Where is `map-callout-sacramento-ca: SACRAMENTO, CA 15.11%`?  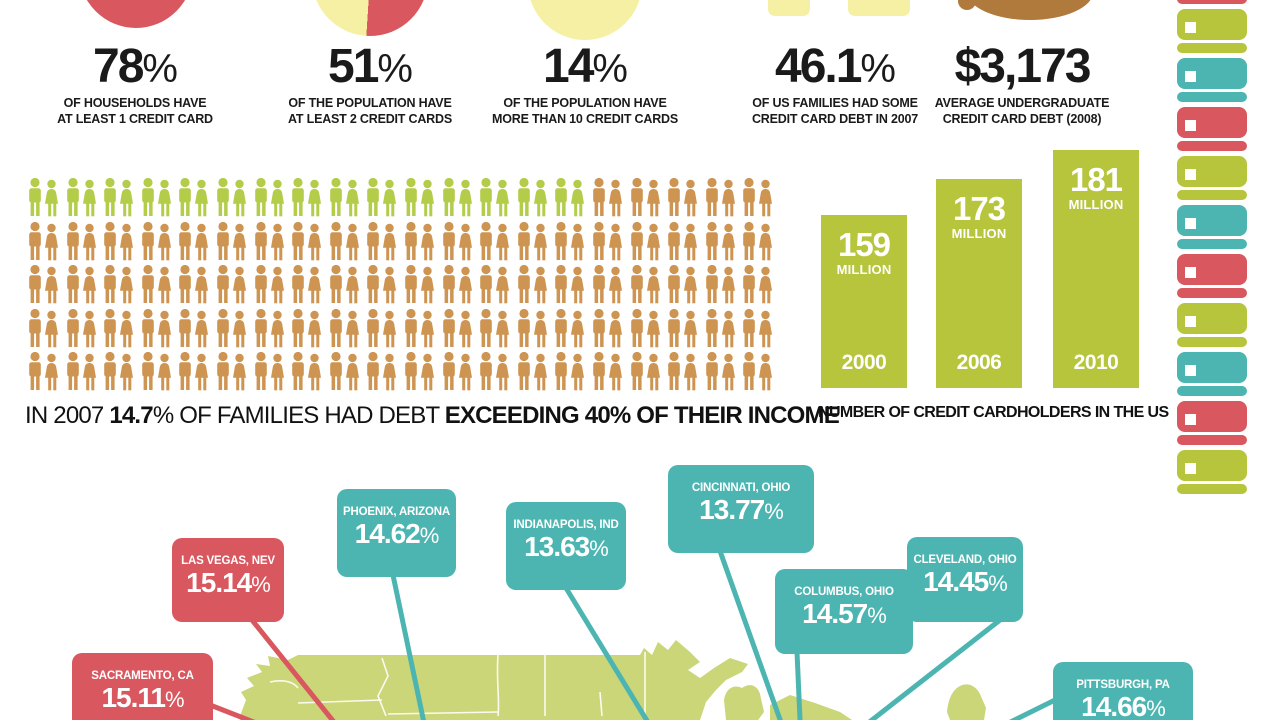 map-callout-sacramento-ca: SACRAMENTO, CA 15.11% is located at coordinates (142, 686).